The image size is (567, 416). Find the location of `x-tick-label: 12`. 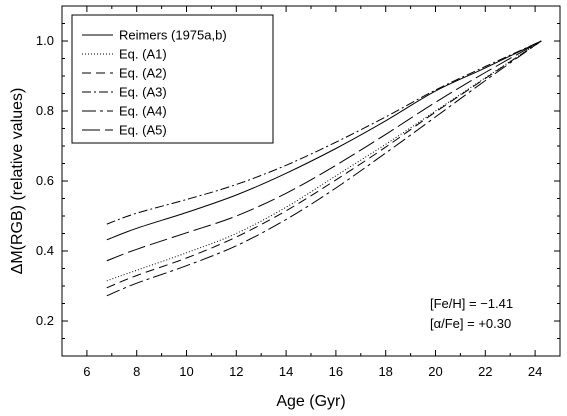

x-tick-label: 12 is located at coordinates (236, 371).